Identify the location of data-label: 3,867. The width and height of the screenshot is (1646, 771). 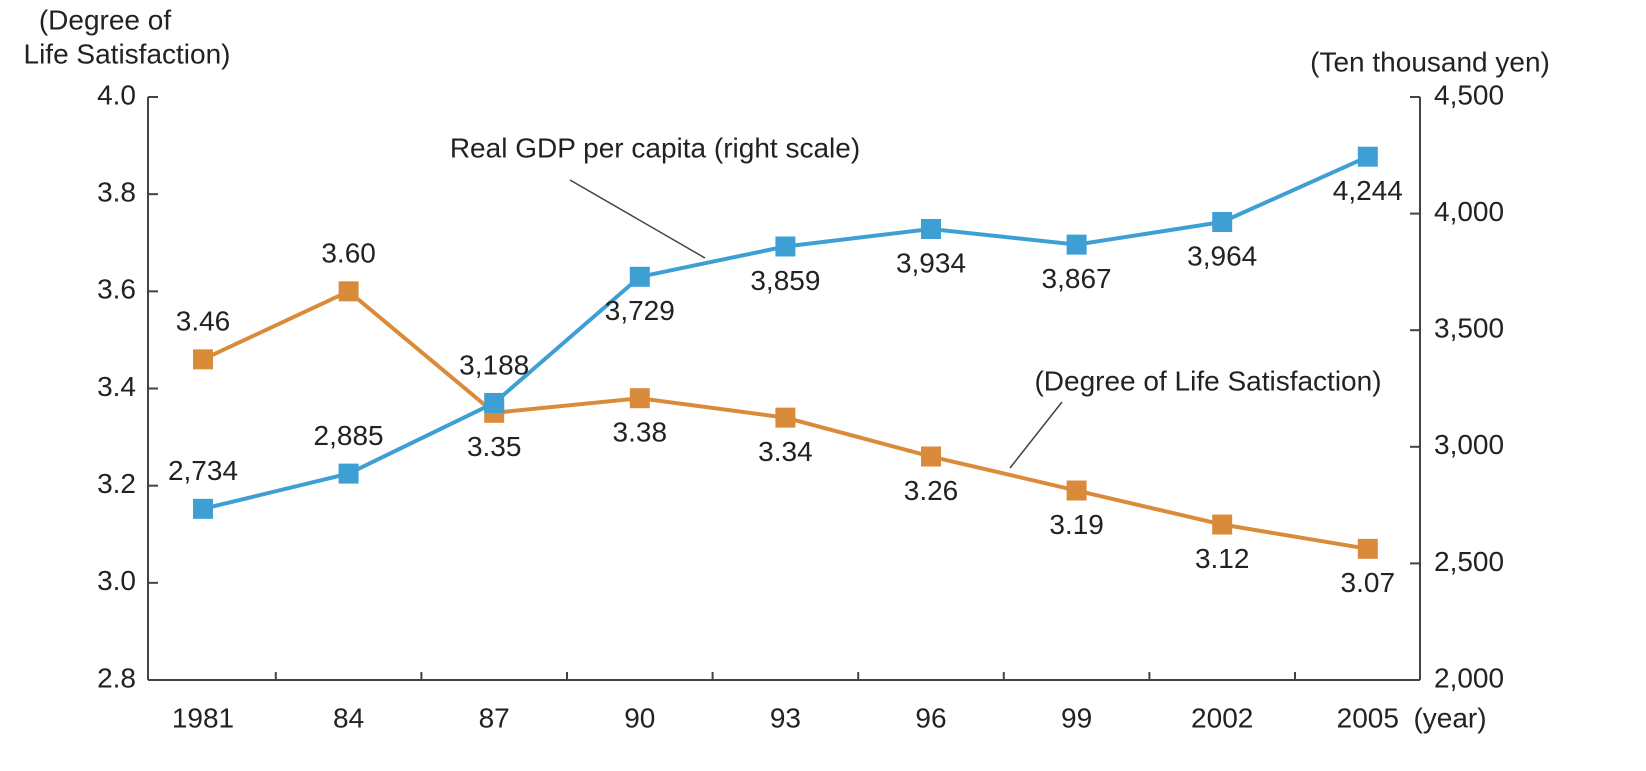
(1077, 278).